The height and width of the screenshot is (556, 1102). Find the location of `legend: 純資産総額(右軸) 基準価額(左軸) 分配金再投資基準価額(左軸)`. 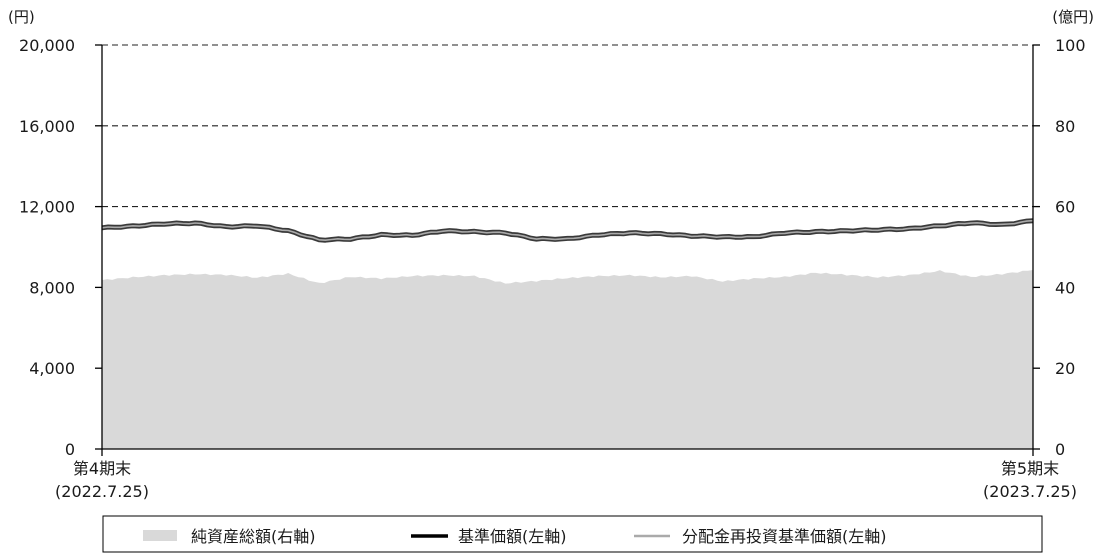

legend: 純資産総額(右軸) 基準価額(左軸) 分配金再投資基準価額(左軸) is located at coordinates (572, 534).